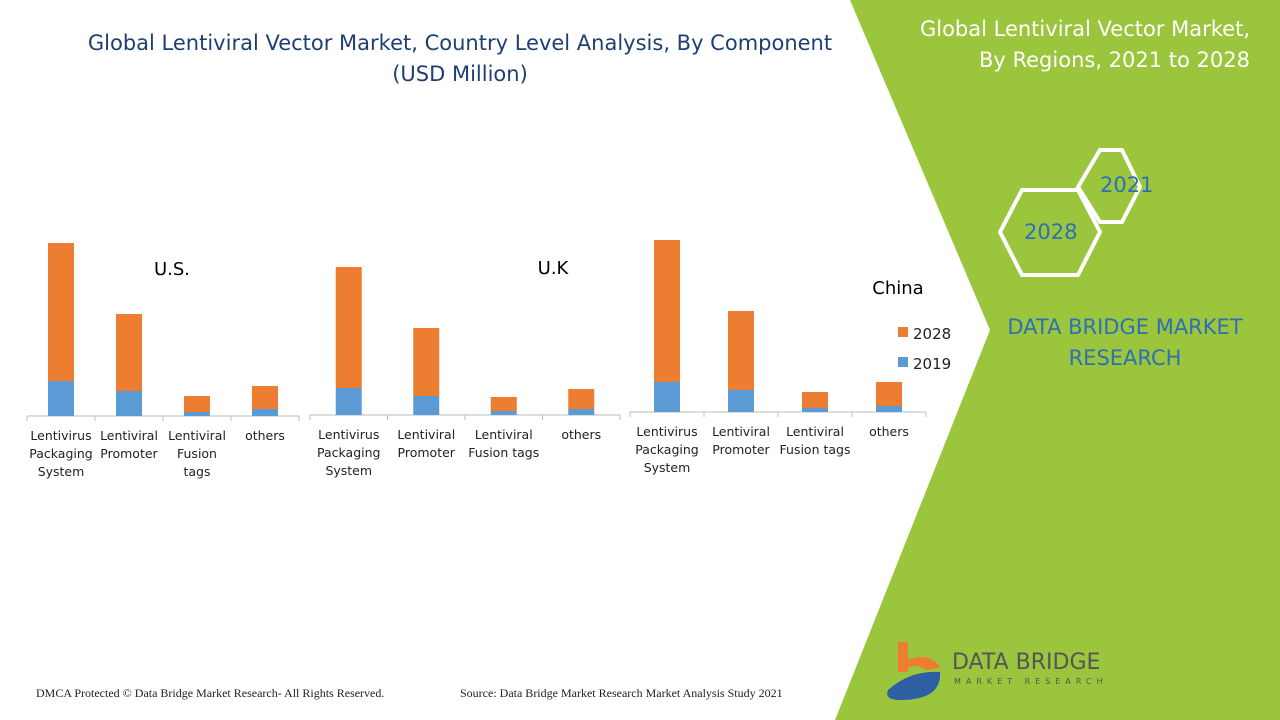 Image resolution: width=1280 pixels, height=720 pixels. I want to click on panel-title: U.K, so click(554, 268).